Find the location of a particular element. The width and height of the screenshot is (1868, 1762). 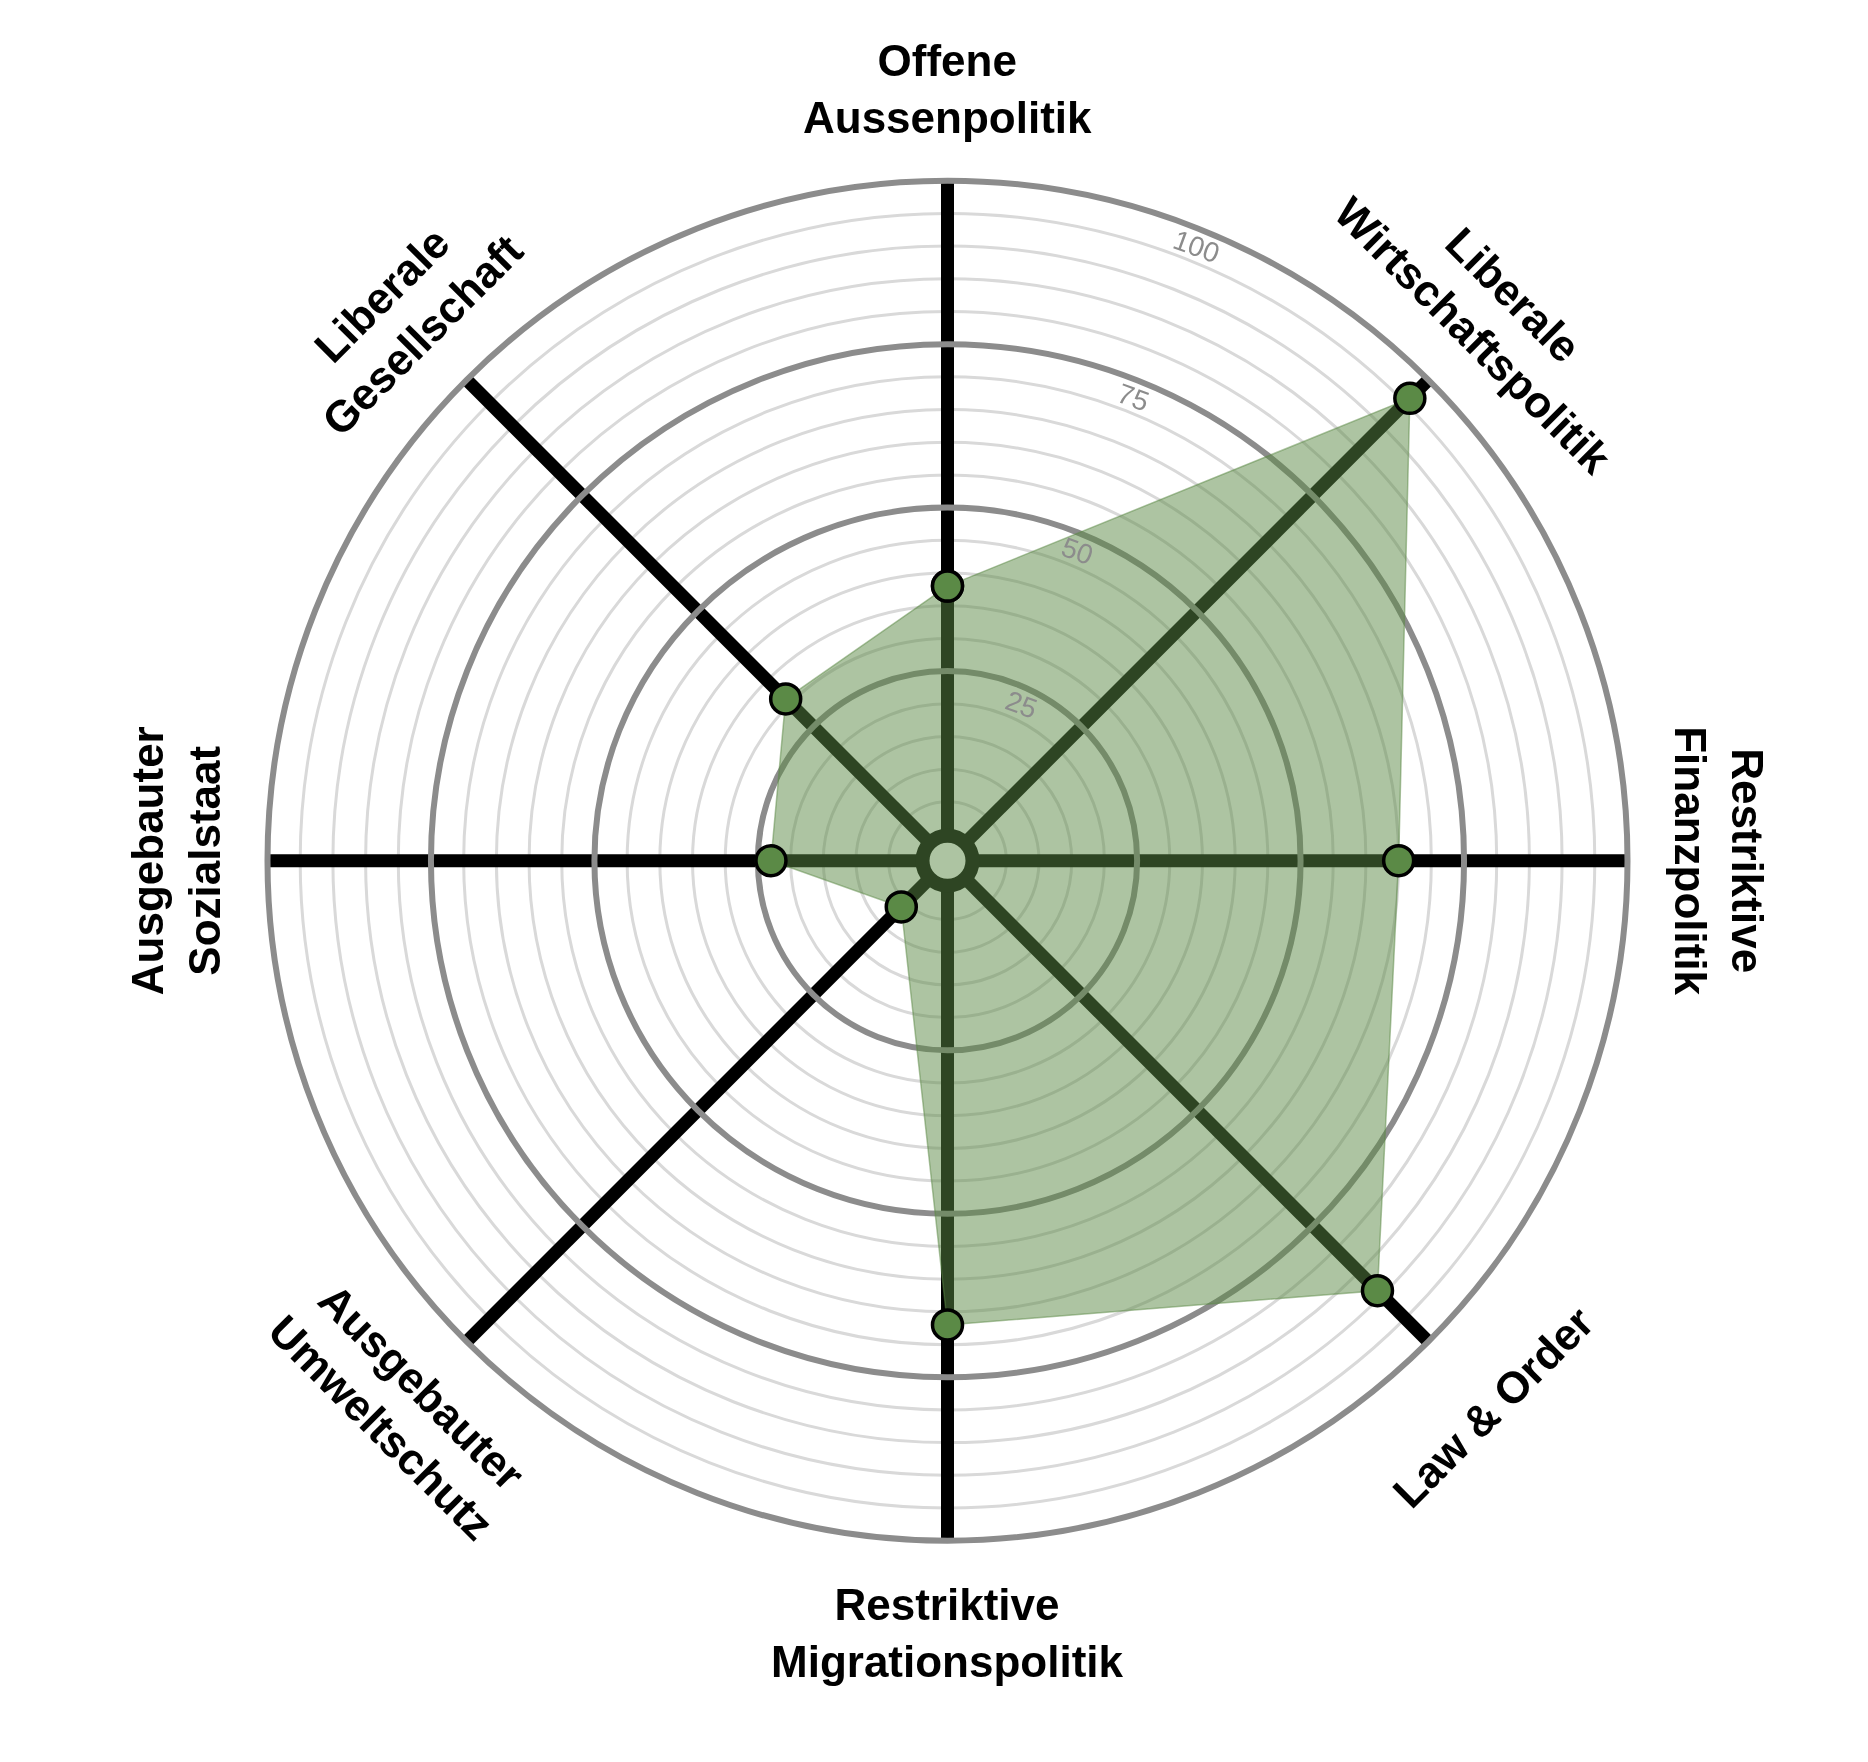

y-tick-label: 25 is located at coordinates (1021, 704).